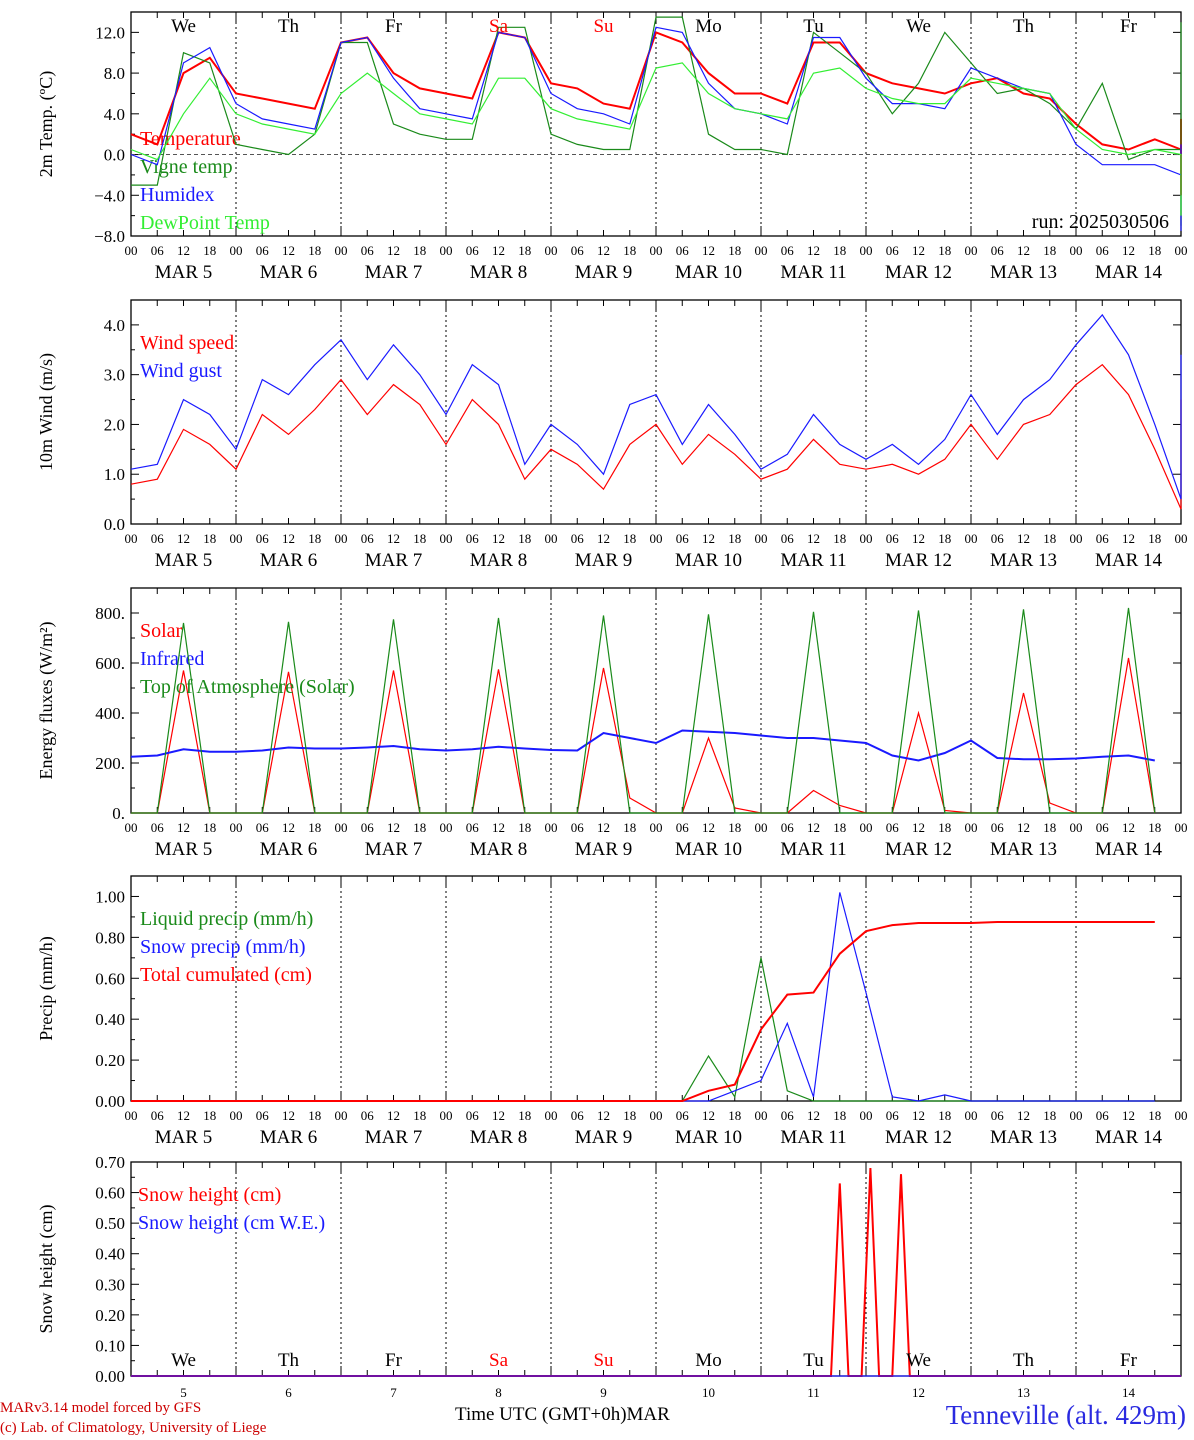 The height and width of the screenshot is (1440, 1194). I want to click on energy-day-label: MAR 8, so click(499, 849).